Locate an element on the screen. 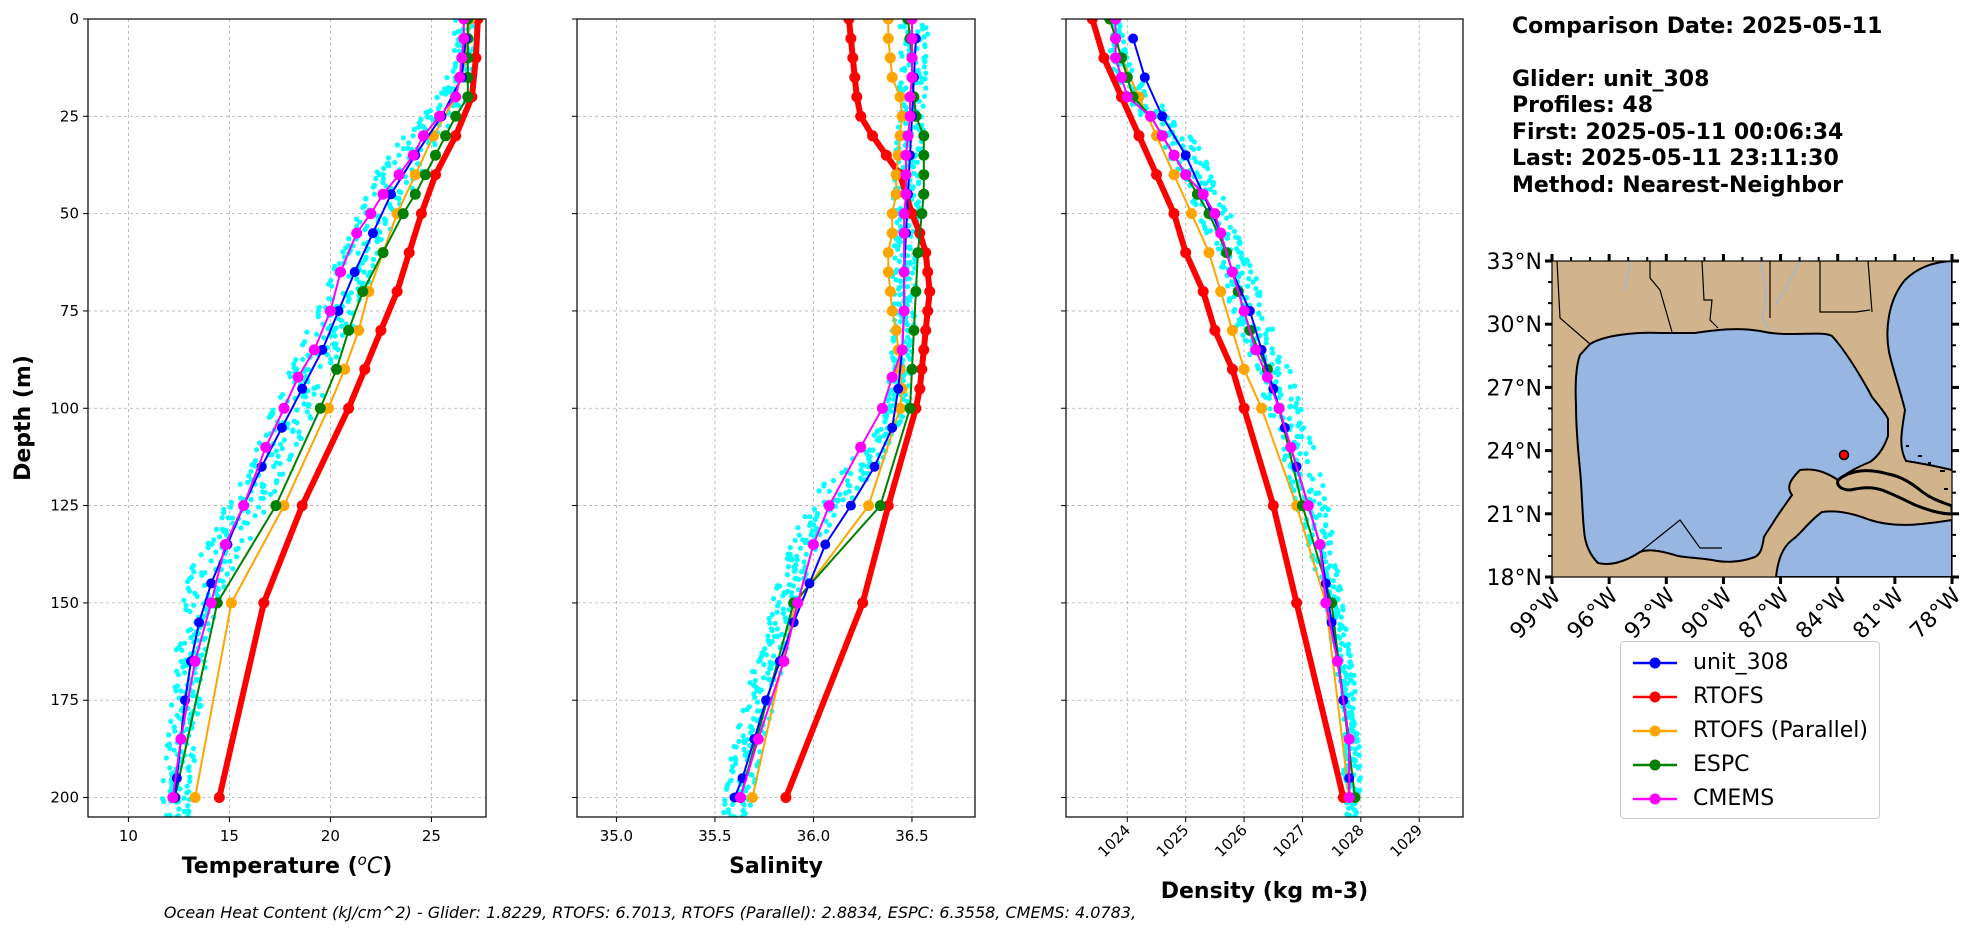 The image size is (1987, 934). x-axis-label: Temperature (oC) is located at coordinates (287, 865).